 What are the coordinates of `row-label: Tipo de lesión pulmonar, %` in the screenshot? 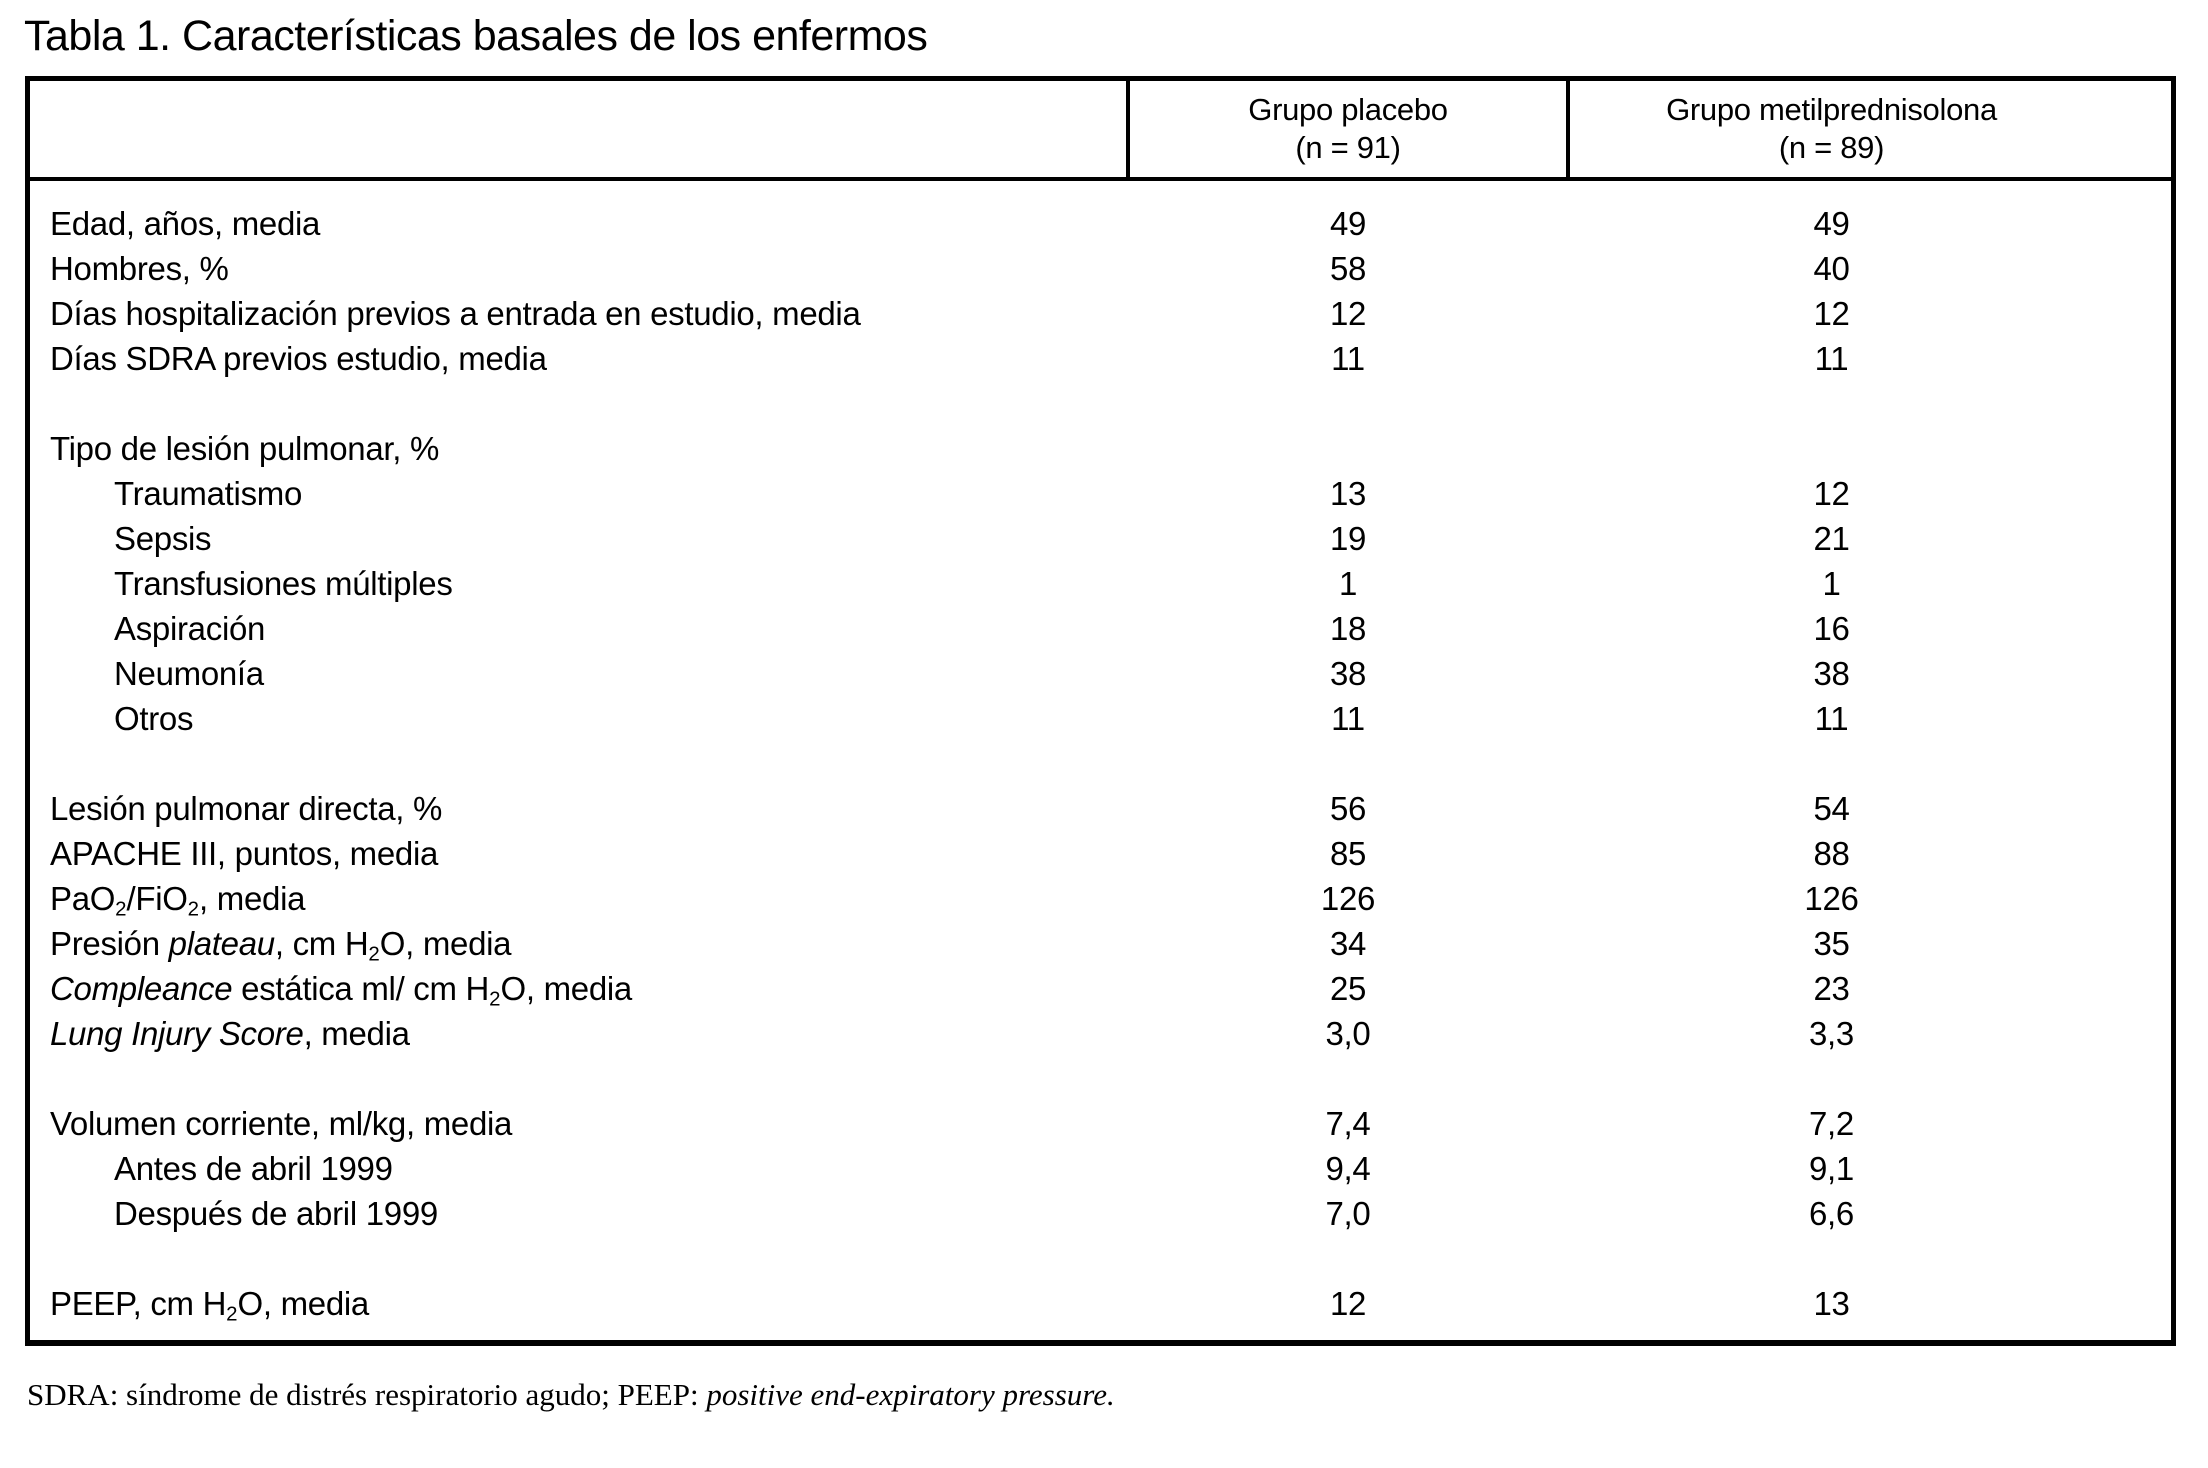 It's located at (578, 448).